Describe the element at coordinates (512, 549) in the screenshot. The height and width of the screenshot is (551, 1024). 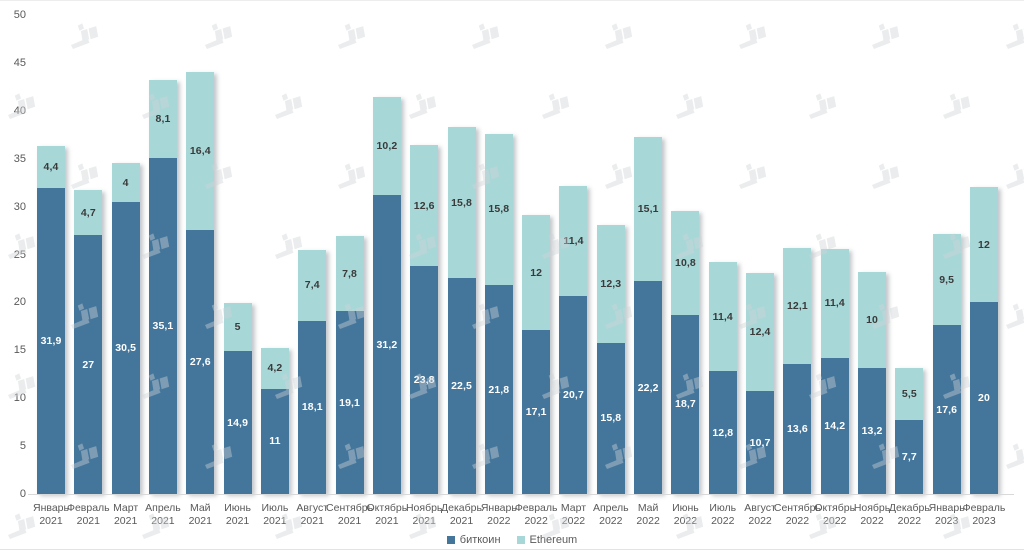
I see `bottom-divider` at that location.